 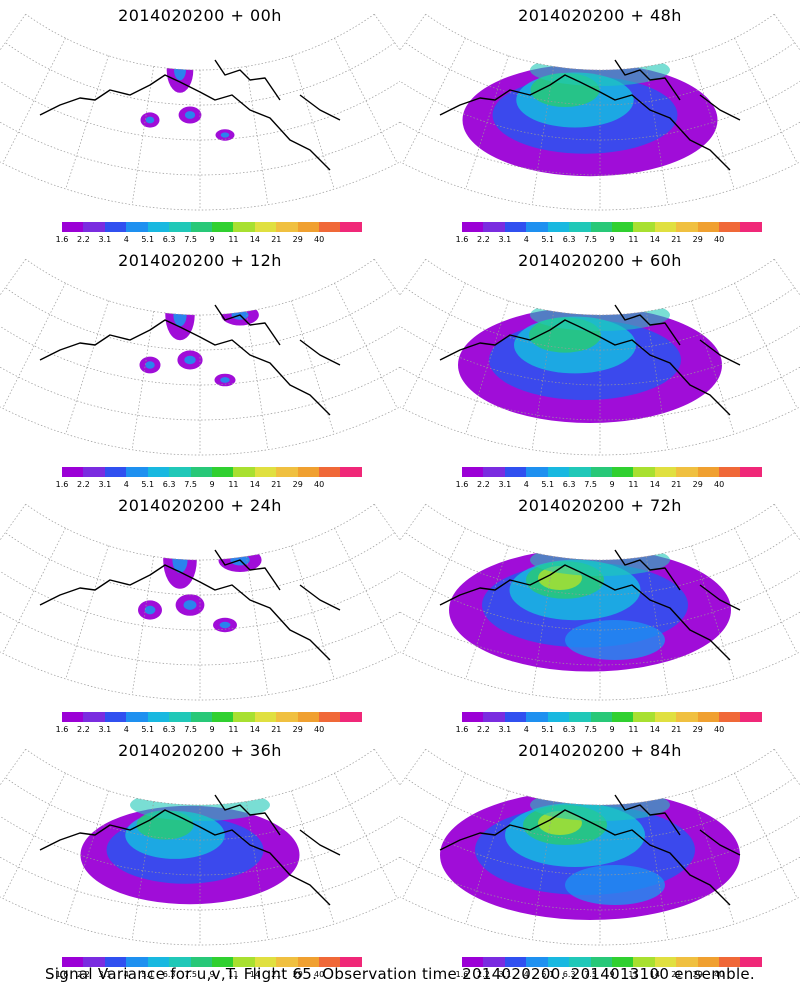 I want to click on panel-title: 2014020200 + 12h, so click(x=200, y=260).